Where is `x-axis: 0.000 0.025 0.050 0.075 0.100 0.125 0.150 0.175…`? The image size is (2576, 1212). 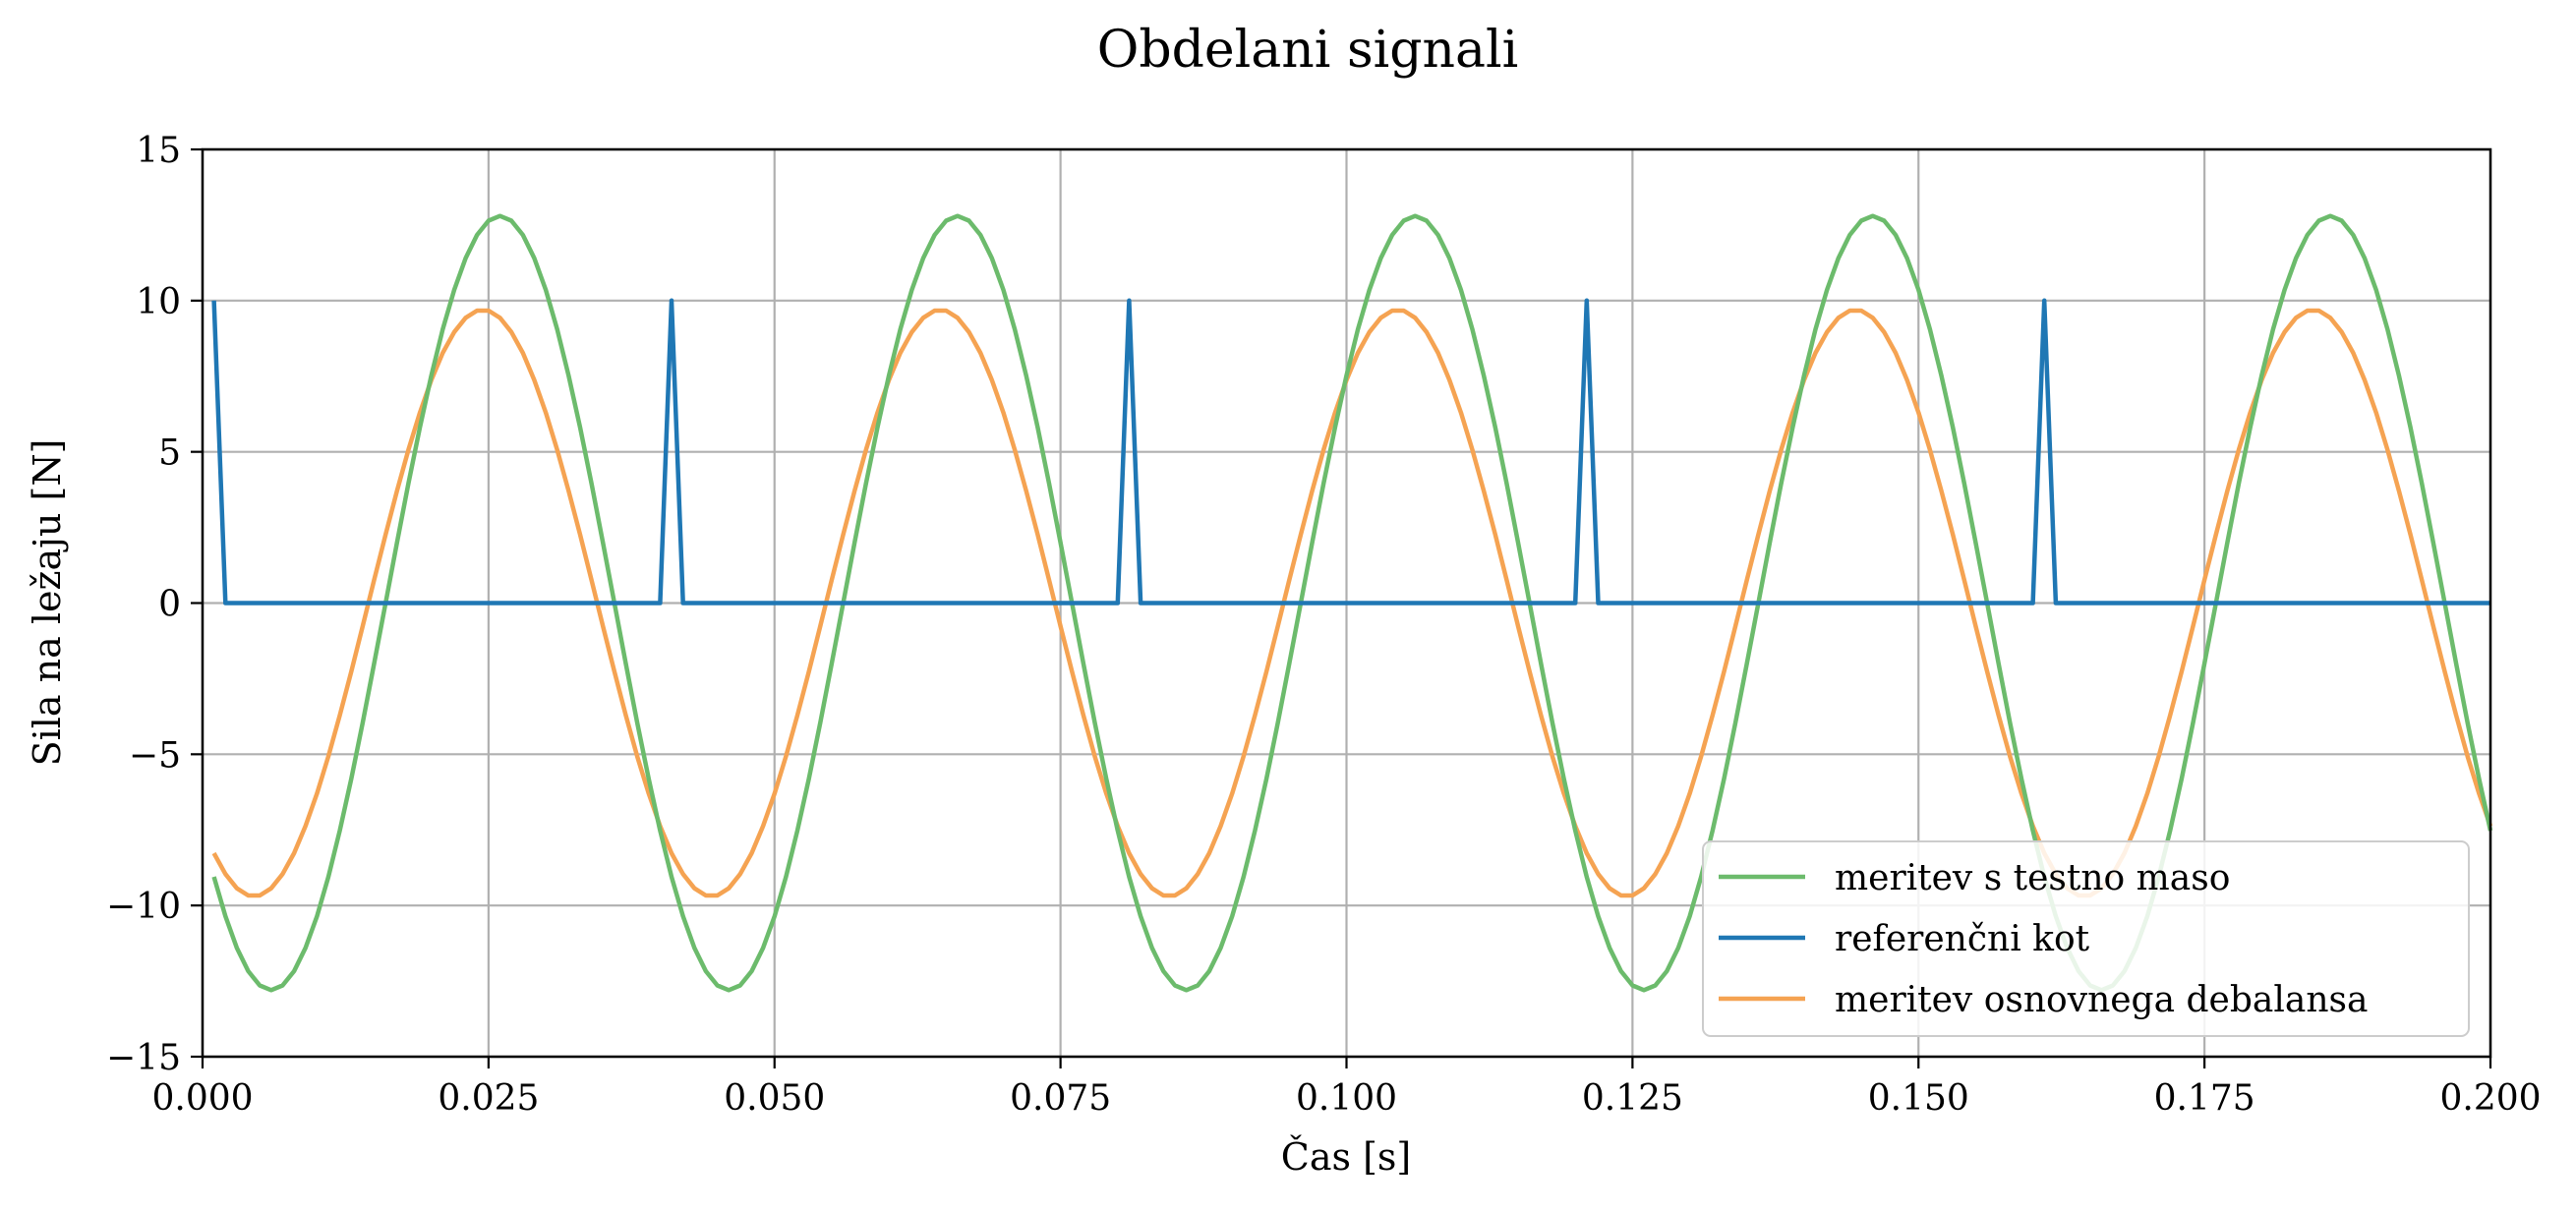 x-axis: 0.000 0.025 0.050 0.075 0.100 0.125 0.150 0.175… is located at coordinates (1346, 1088).